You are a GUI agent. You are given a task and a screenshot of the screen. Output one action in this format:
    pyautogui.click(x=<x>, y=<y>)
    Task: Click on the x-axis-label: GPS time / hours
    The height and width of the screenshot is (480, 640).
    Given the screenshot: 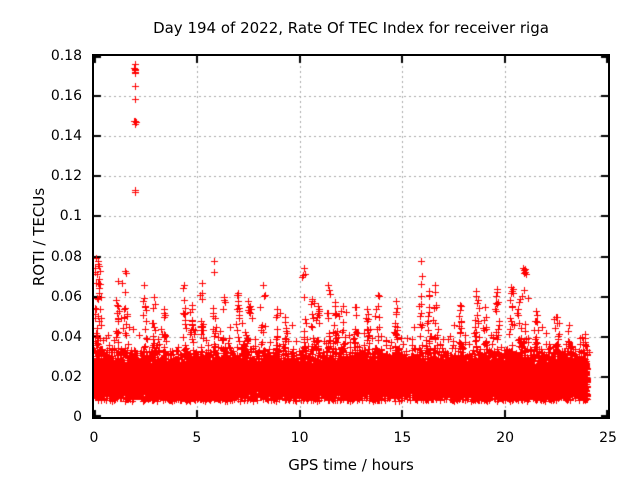 What is the action you would take?
    pyautogui.click(x=351, y=465)
    